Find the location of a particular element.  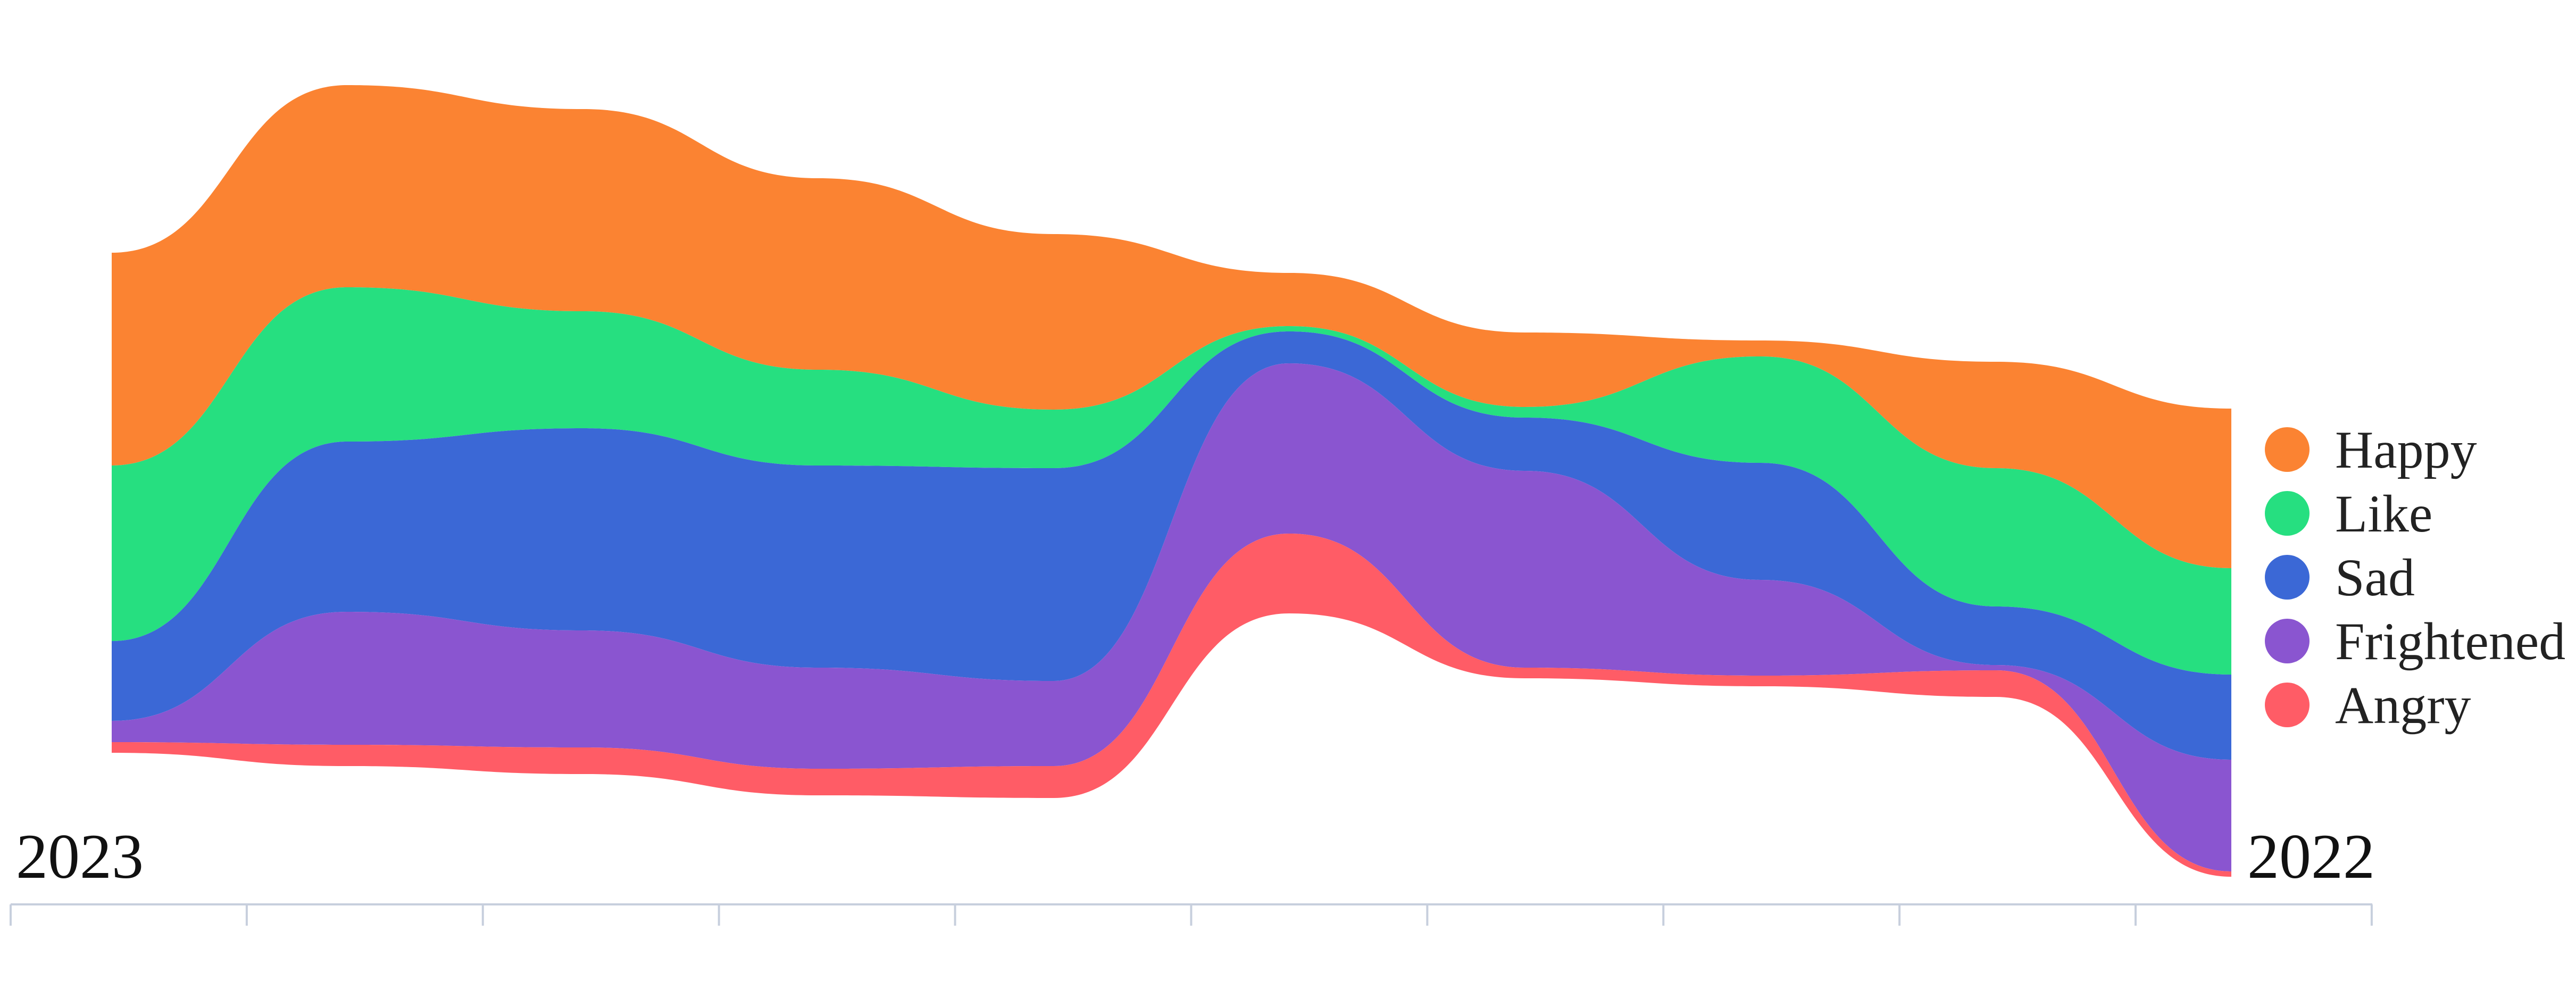

legend-item-like: Like is located at coordinates (2348, 513).